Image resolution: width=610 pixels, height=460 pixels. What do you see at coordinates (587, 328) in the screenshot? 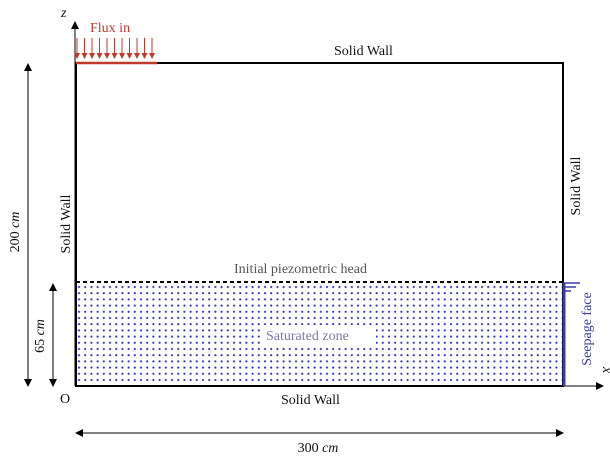
I see `seepage-face-label: Seepage face` at bounding box center [587, 328].